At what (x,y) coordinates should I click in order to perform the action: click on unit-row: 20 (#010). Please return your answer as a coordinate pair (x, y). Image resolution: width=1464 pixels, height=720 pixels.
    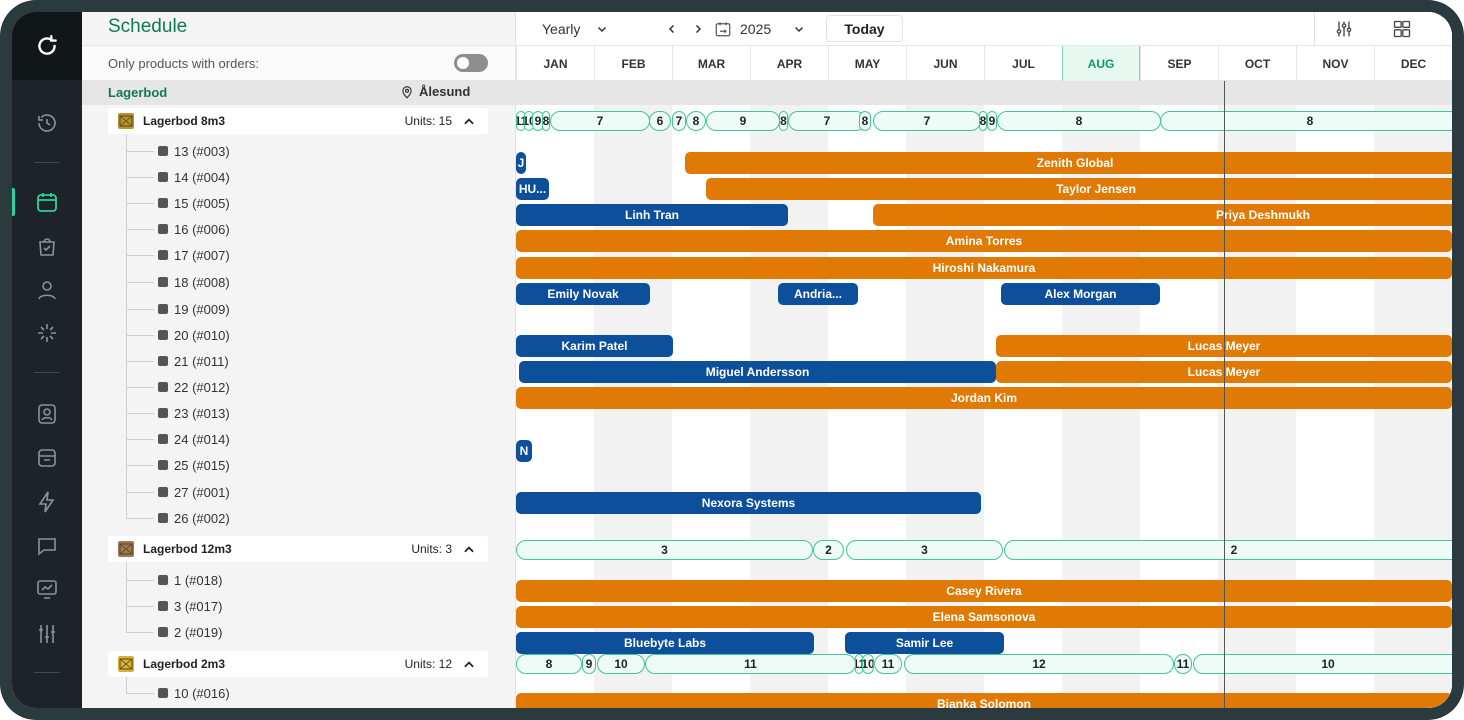
    Looking at the image, I should click on (194, 335).